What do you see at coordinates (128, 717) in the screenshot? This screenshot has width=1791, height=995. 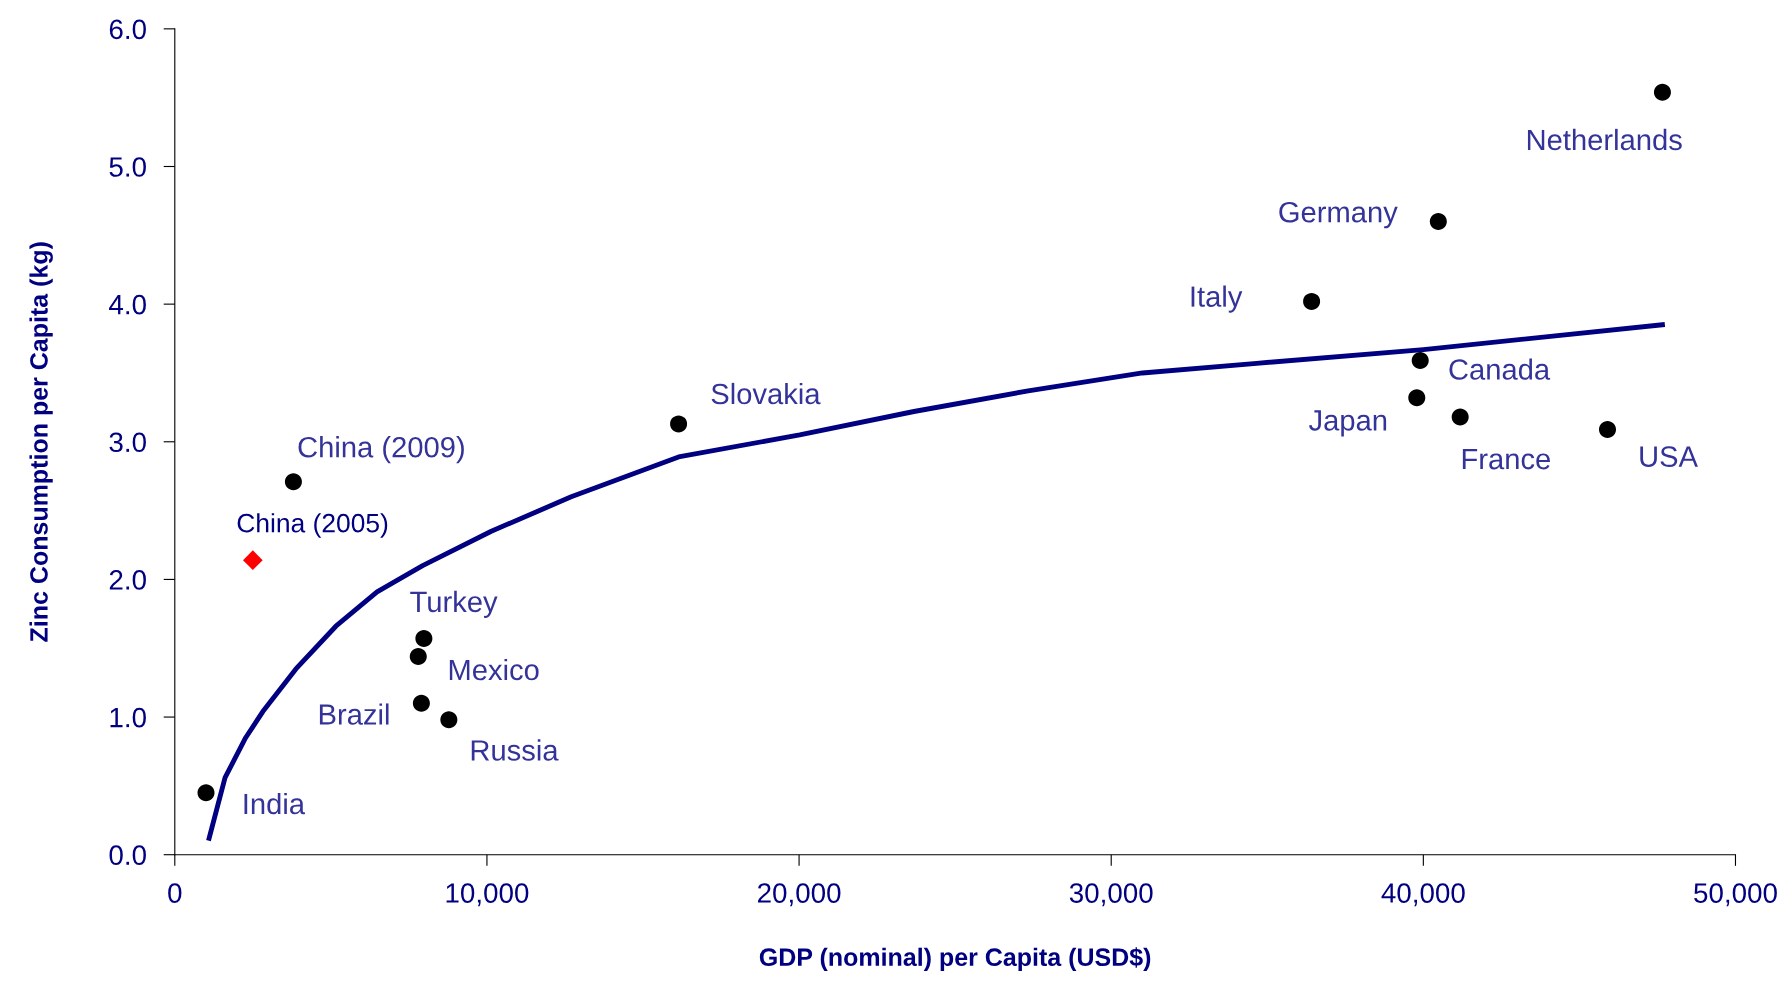 I see `y-tick-label: 1.0` at bounding box center [128, 717].